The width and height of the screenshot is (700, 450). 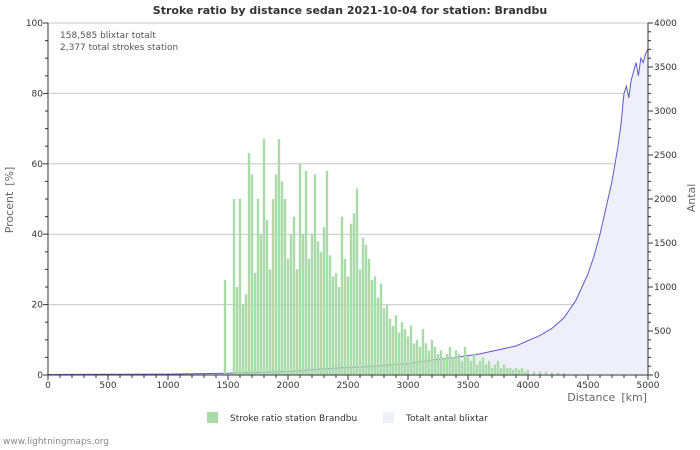 I want to click on x-tick-label-4000: 4000, so click(x=528, y=386).